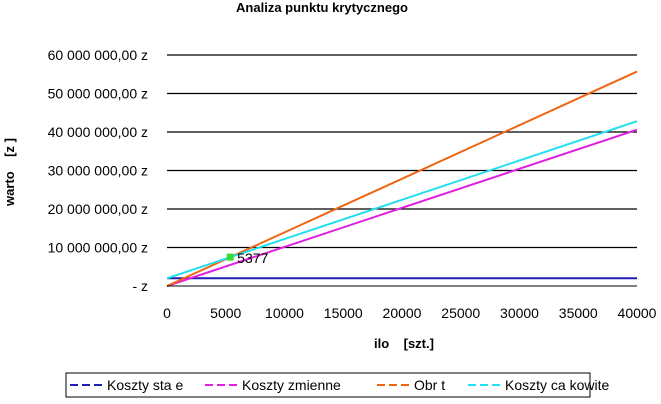 This screenshot has height=404, width=661. Describe the element at coordinates (252, 258) in the screenshot. I see `break-even-label: 5377` at that location.